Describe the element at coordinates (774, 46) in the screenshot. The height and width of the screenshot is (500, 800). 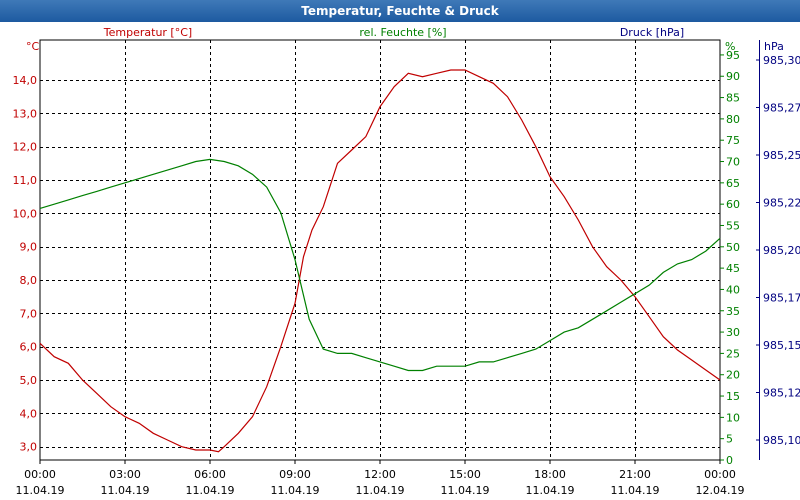
I see `pressure-axis-unit: hPa` at that location.